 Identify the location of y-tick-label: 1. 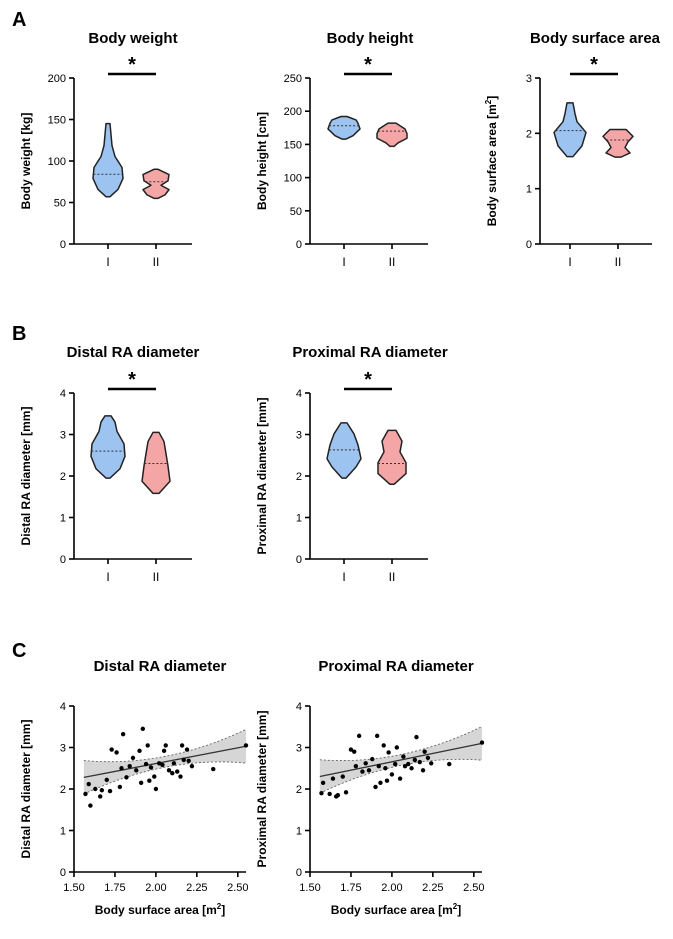
(529, 190).